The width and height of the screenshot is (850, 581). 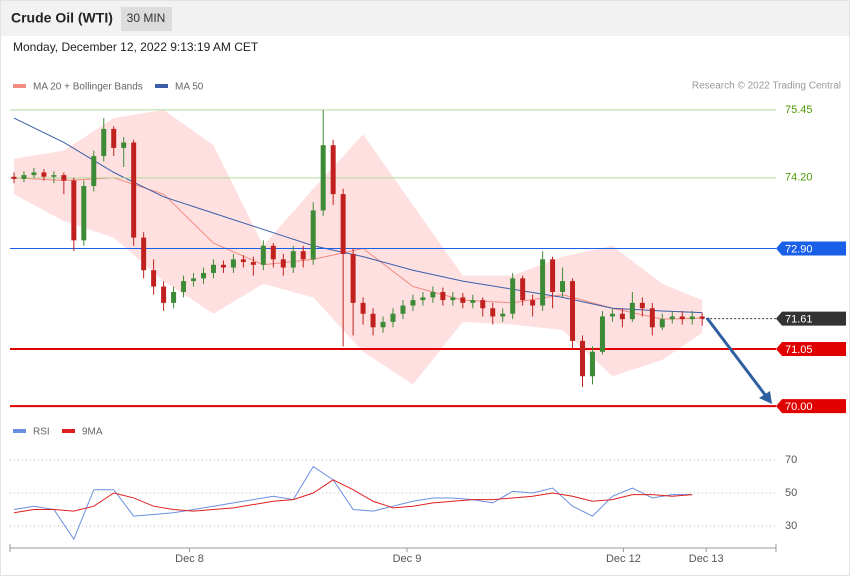 I want to click on timeframe: 30 MIN, so click(x=146, y=18).